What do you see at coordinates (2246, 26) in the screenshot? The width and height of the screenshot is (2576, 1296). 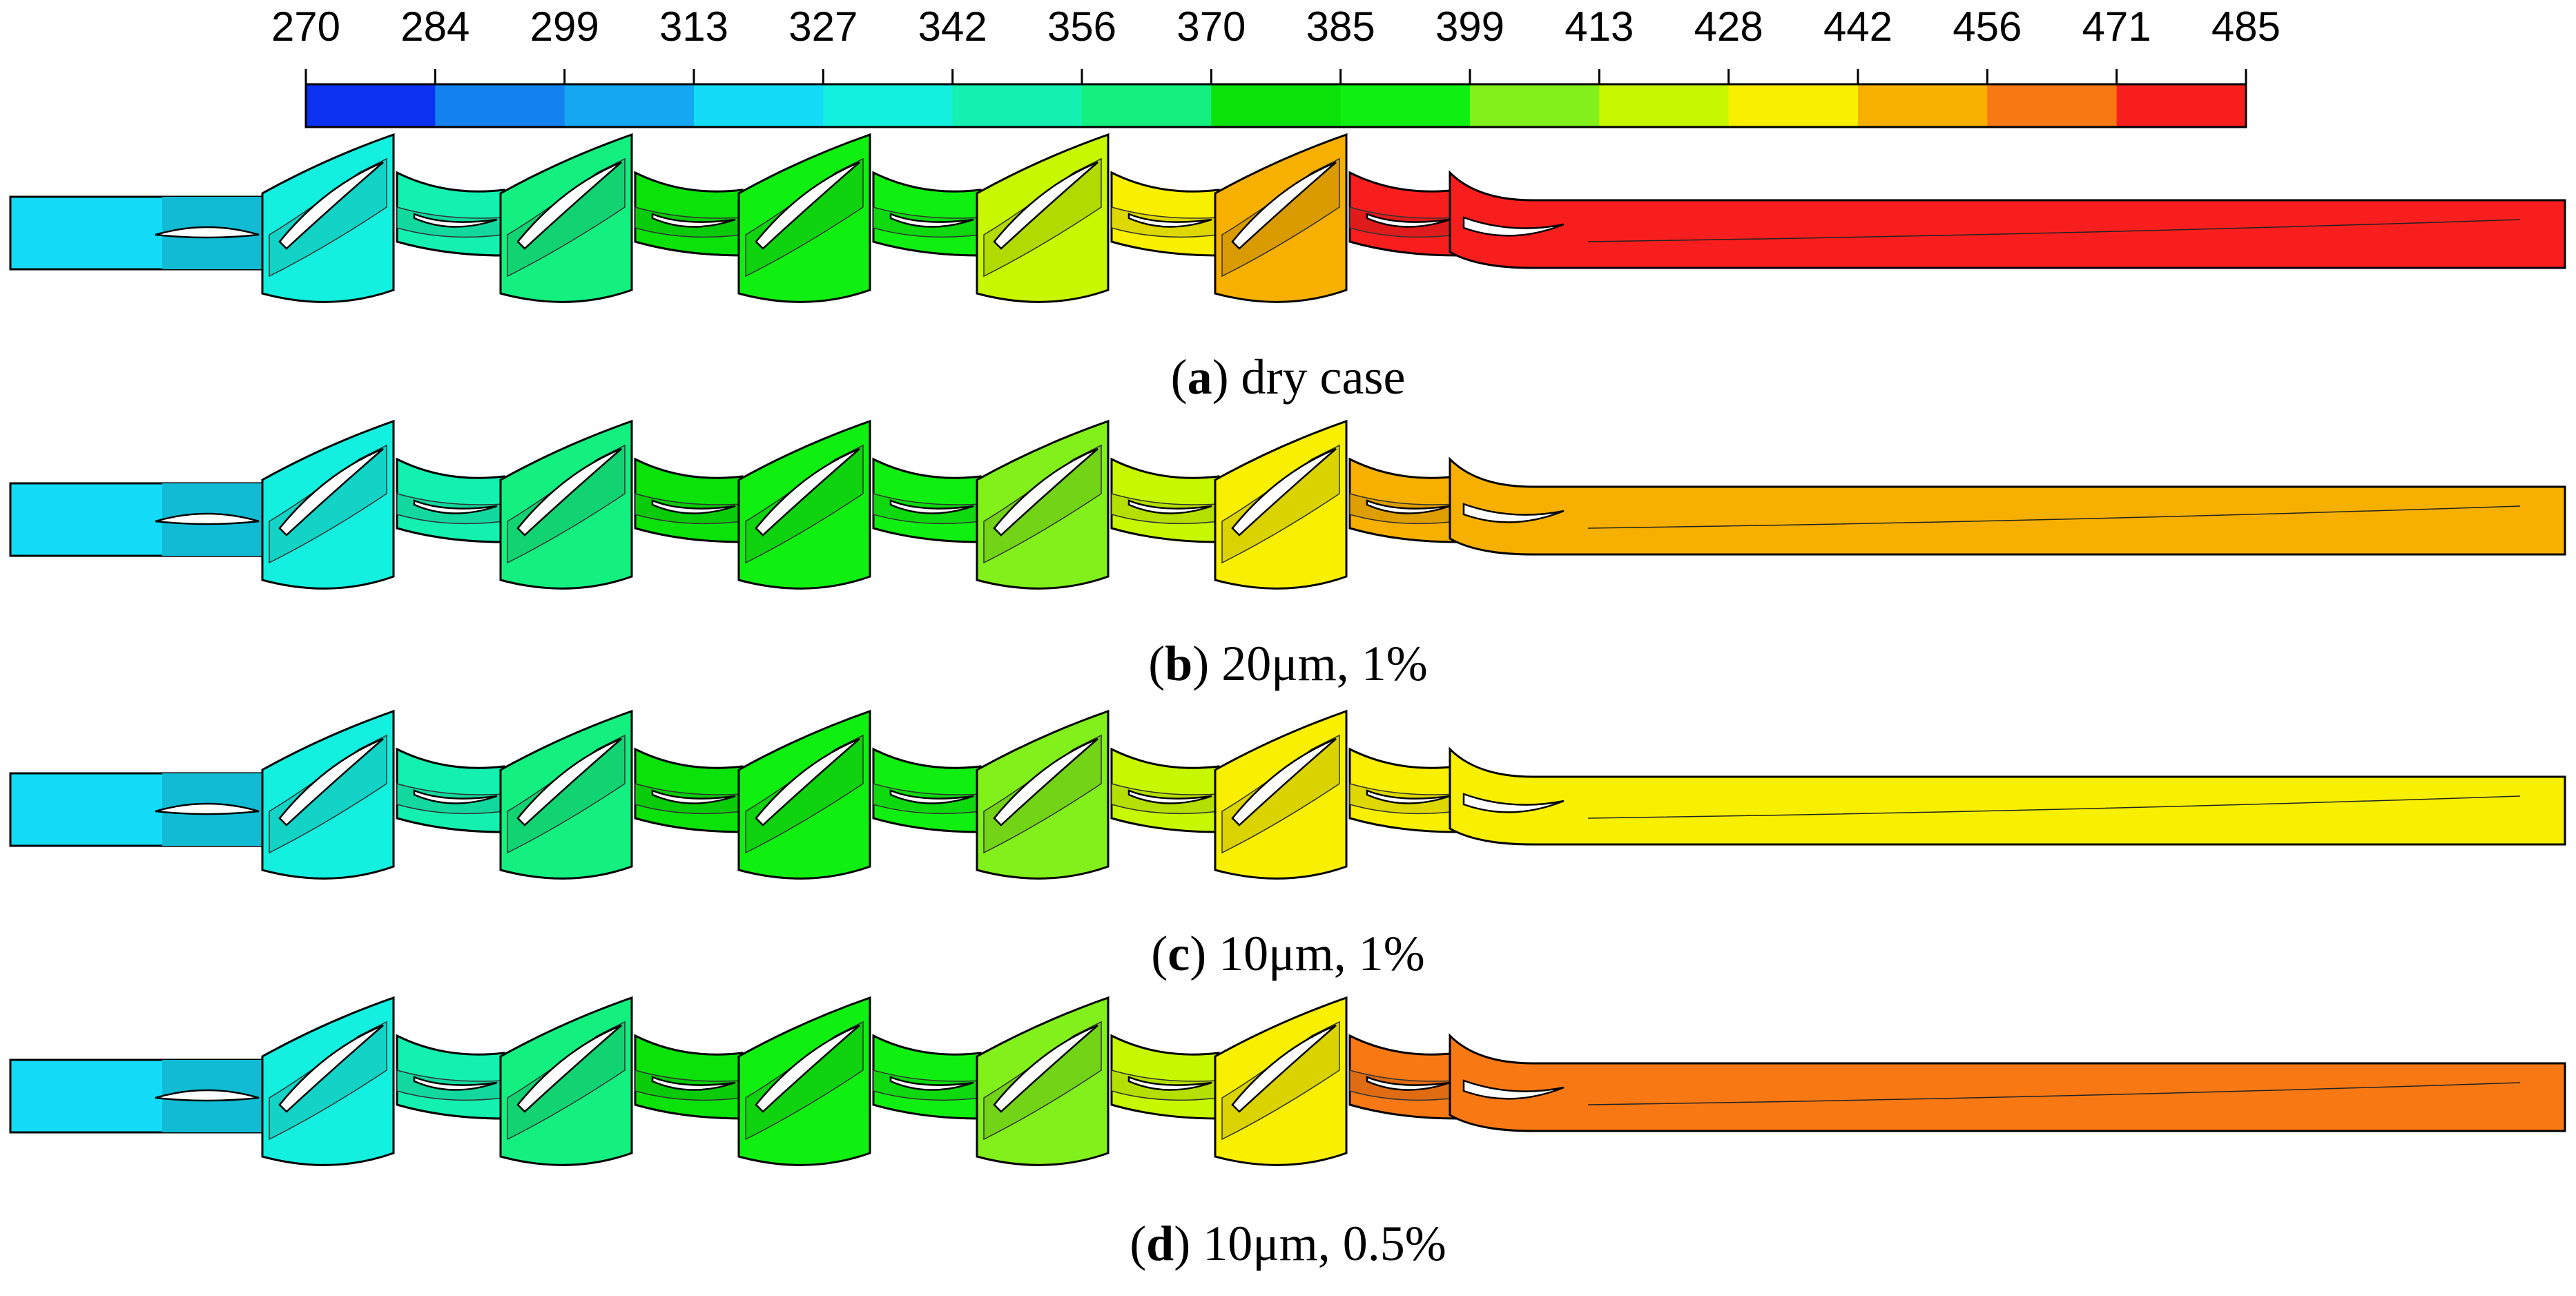 I see `legend-tick-label: 485` at bounding box center [2246, 26].